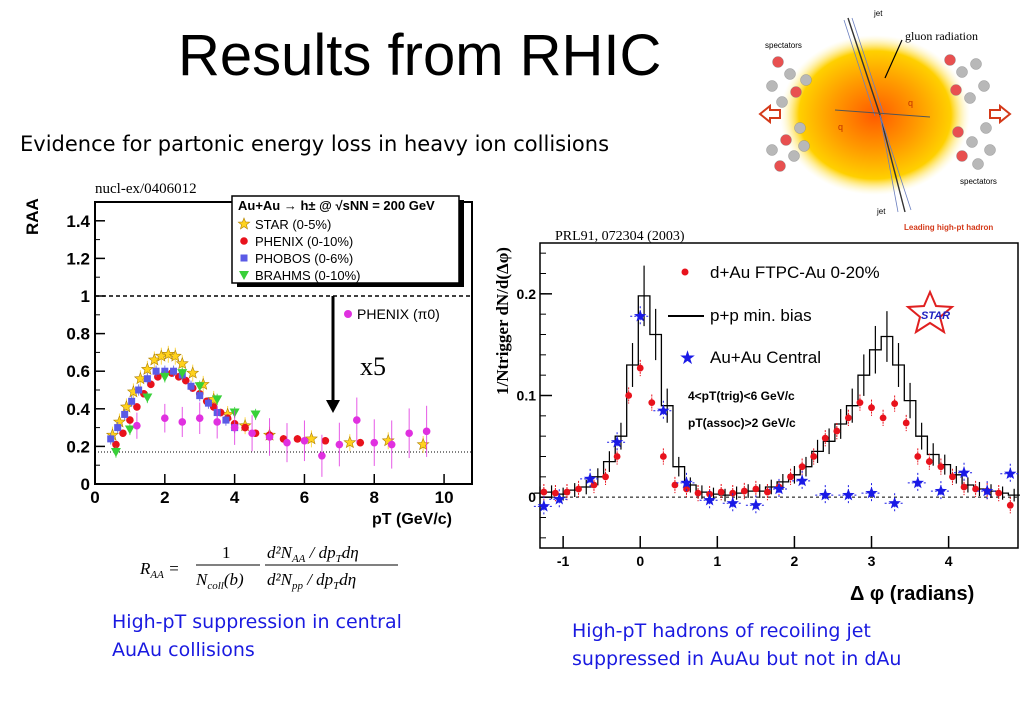  Describe the element at coordinates (146, 189) in the screenshot. I see `left-reference: nucl-ex/0406012` at that location.